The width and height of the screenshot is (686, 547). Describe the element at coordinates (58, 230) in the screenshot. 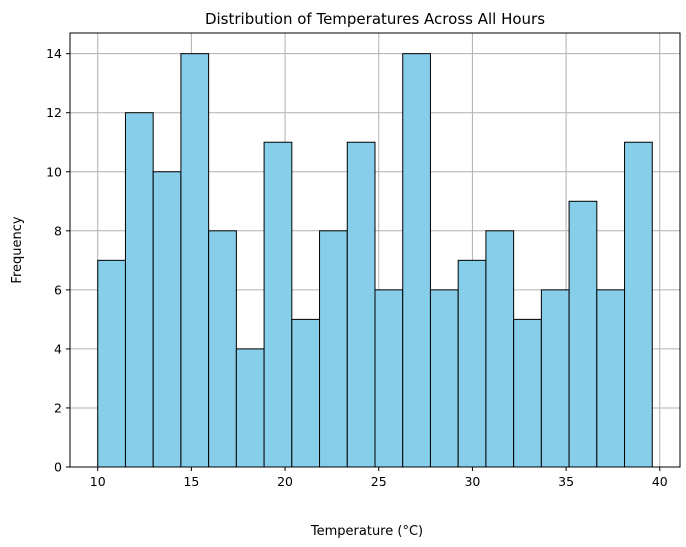

I see `y-tick-label: 8` at that location.